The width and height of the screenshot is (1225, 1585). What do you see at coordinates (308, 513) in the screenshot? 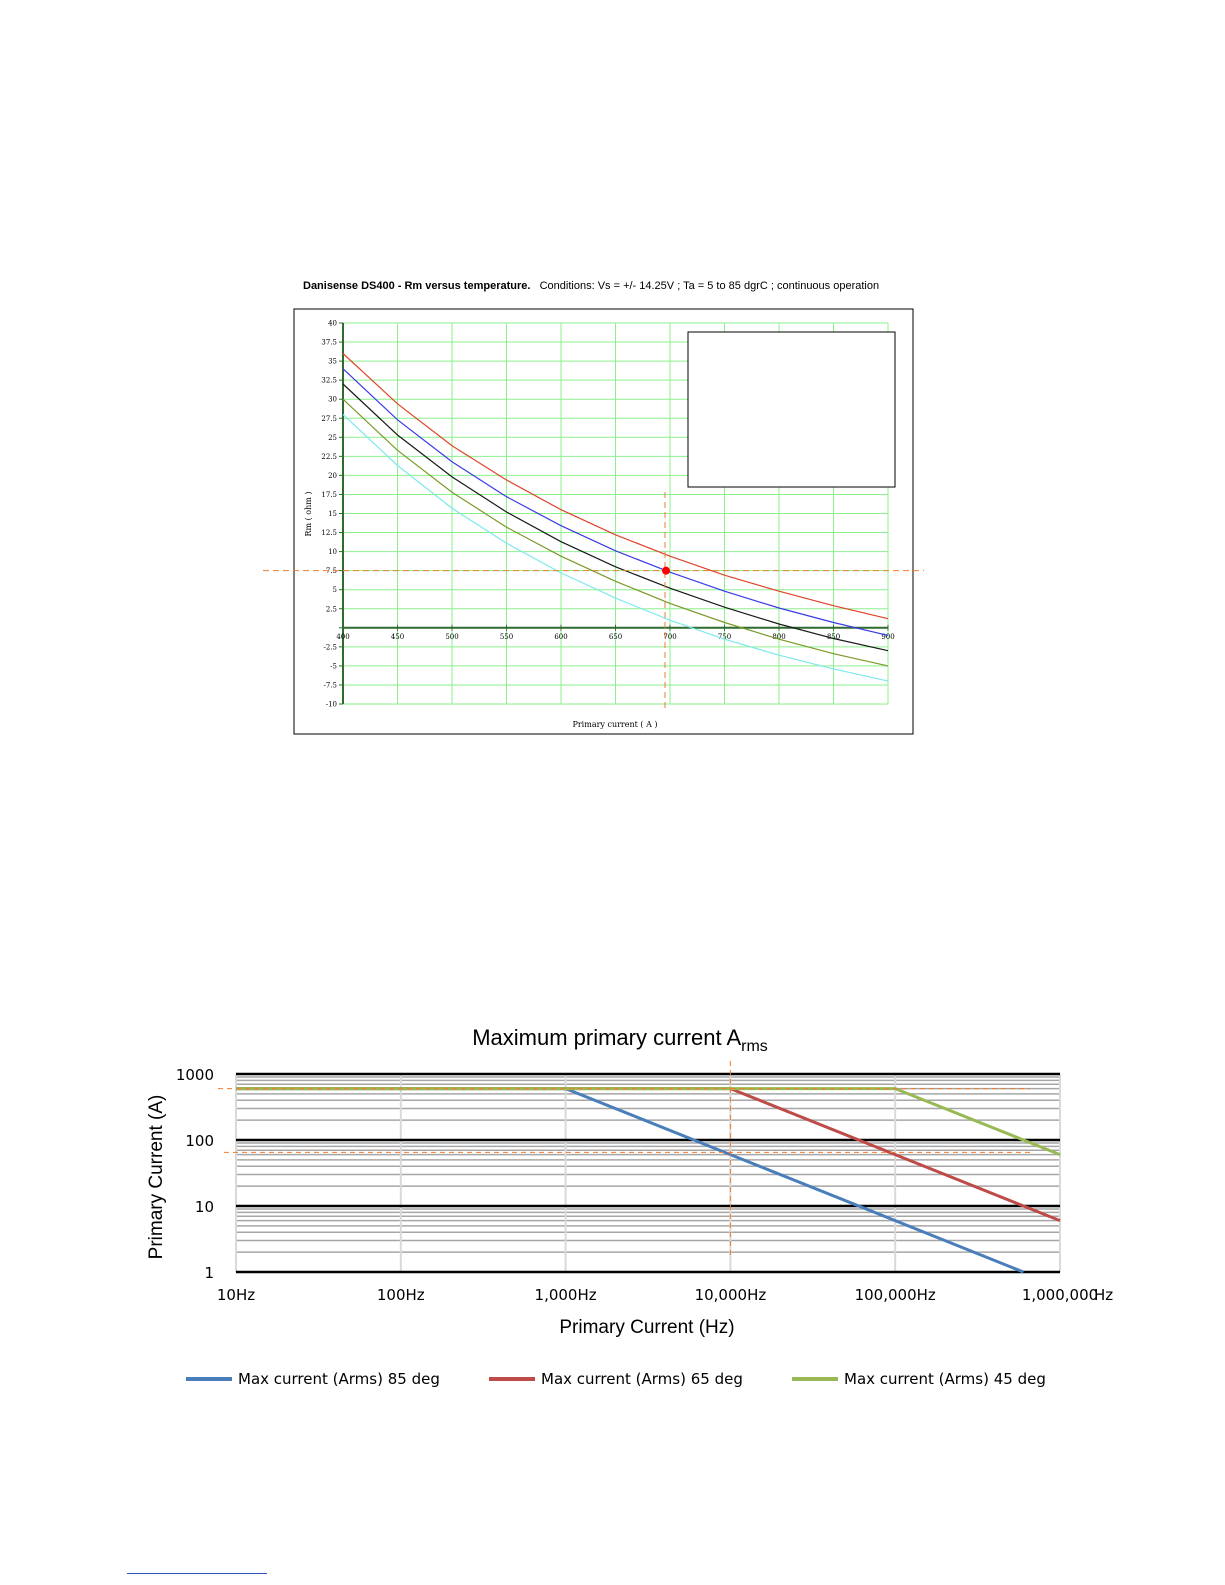
I see `chart1-y-axis-label: Rm ( ohm )` at bounding box center [308, 513].